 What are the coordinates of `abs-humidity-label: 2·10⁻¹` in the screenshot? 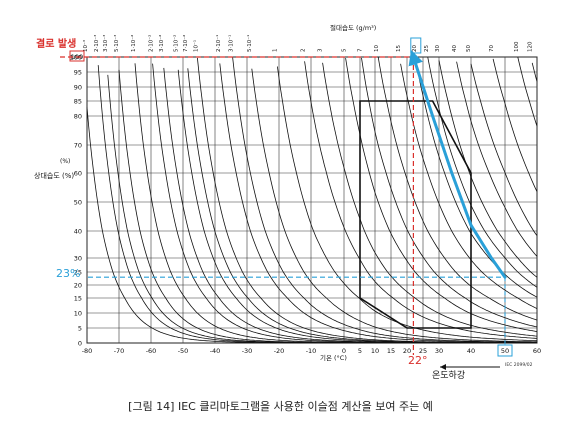 It's located at (218, 43).